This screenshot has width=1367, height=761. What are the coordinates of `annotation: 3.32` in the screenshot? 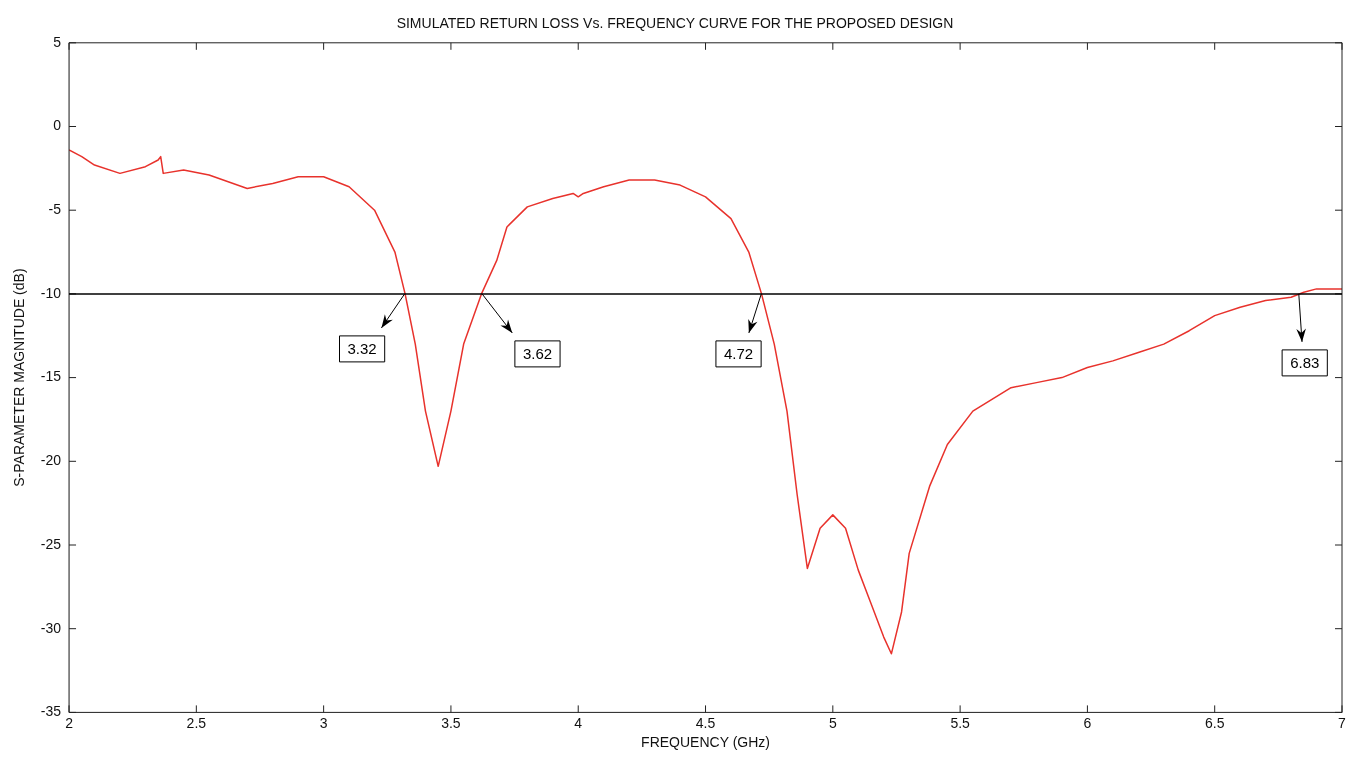 It's located at (362, 349).